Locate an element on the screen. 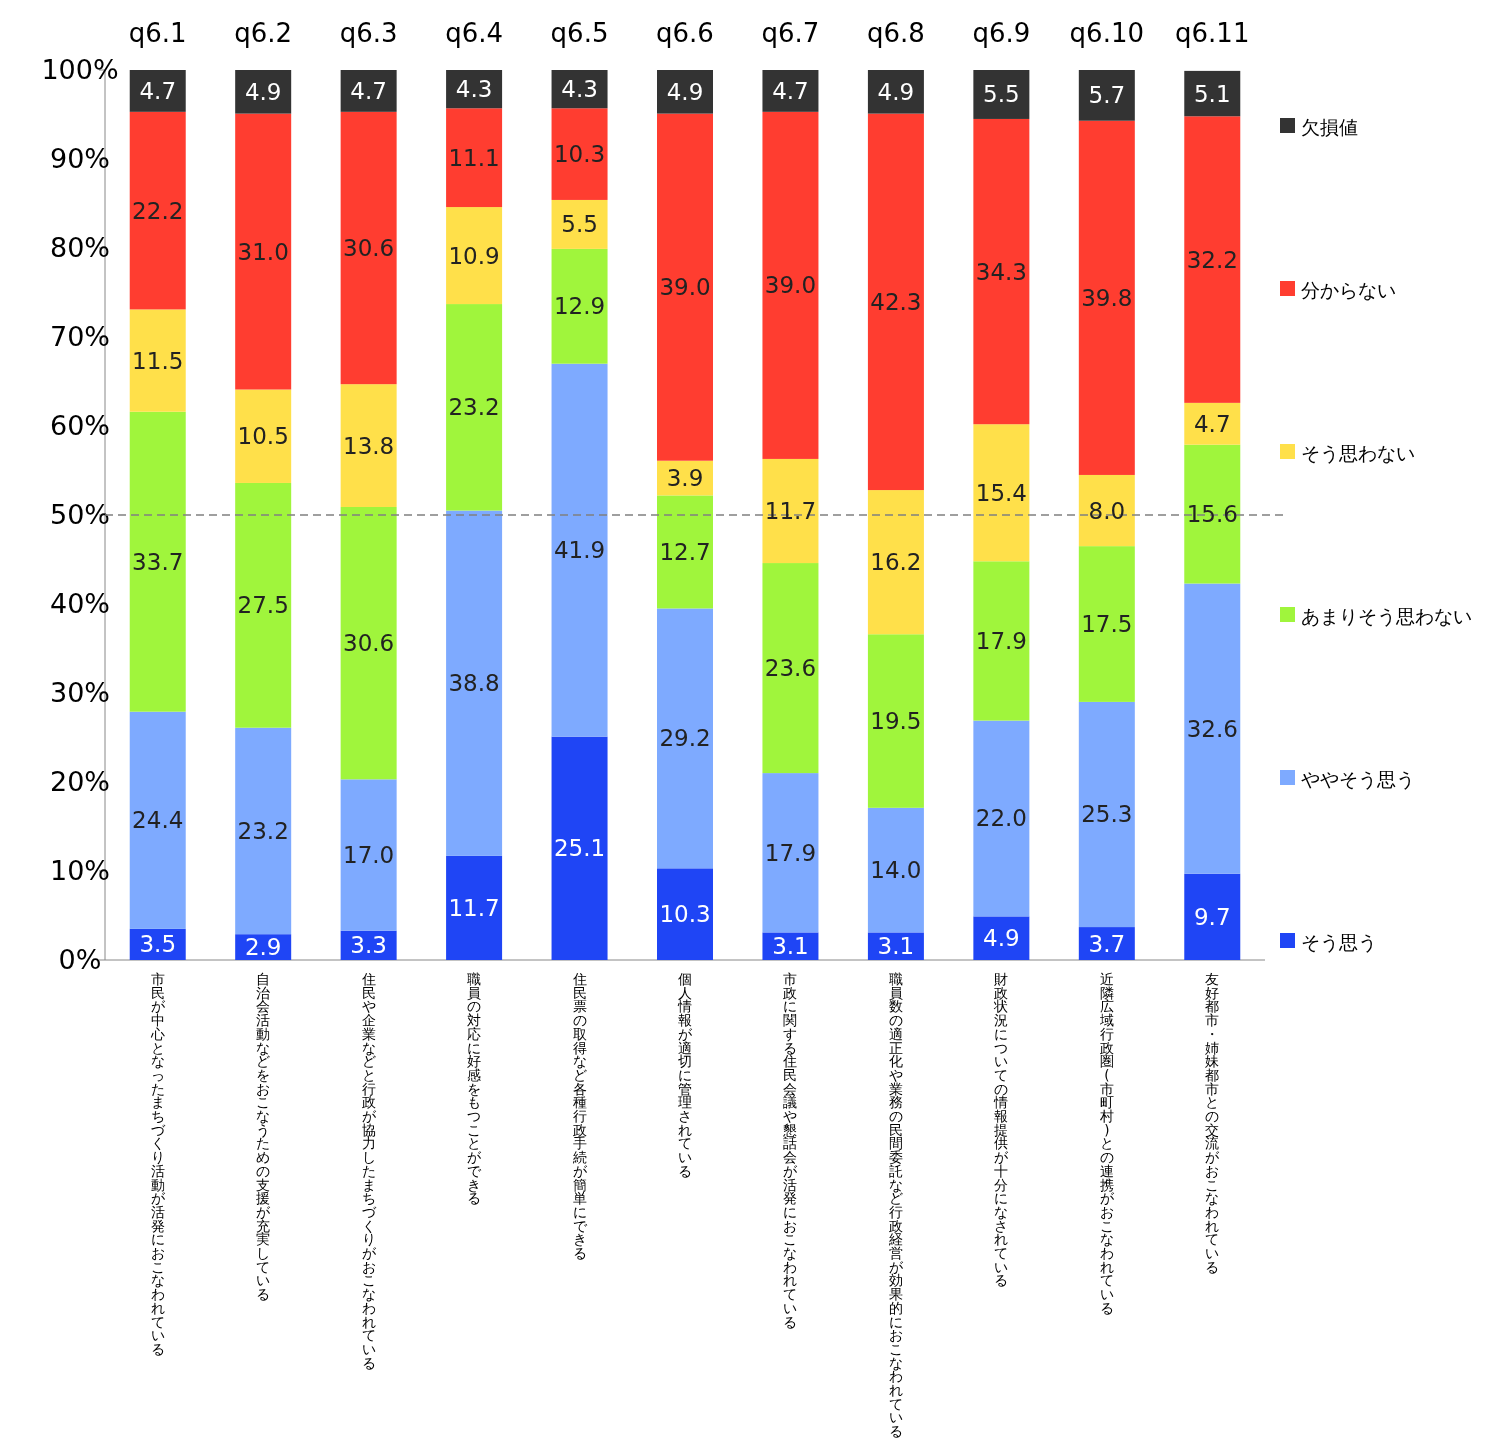 The height and width of the screenshot is (1445, 1498). text: q6.5 is located at coordinates (579, 33).